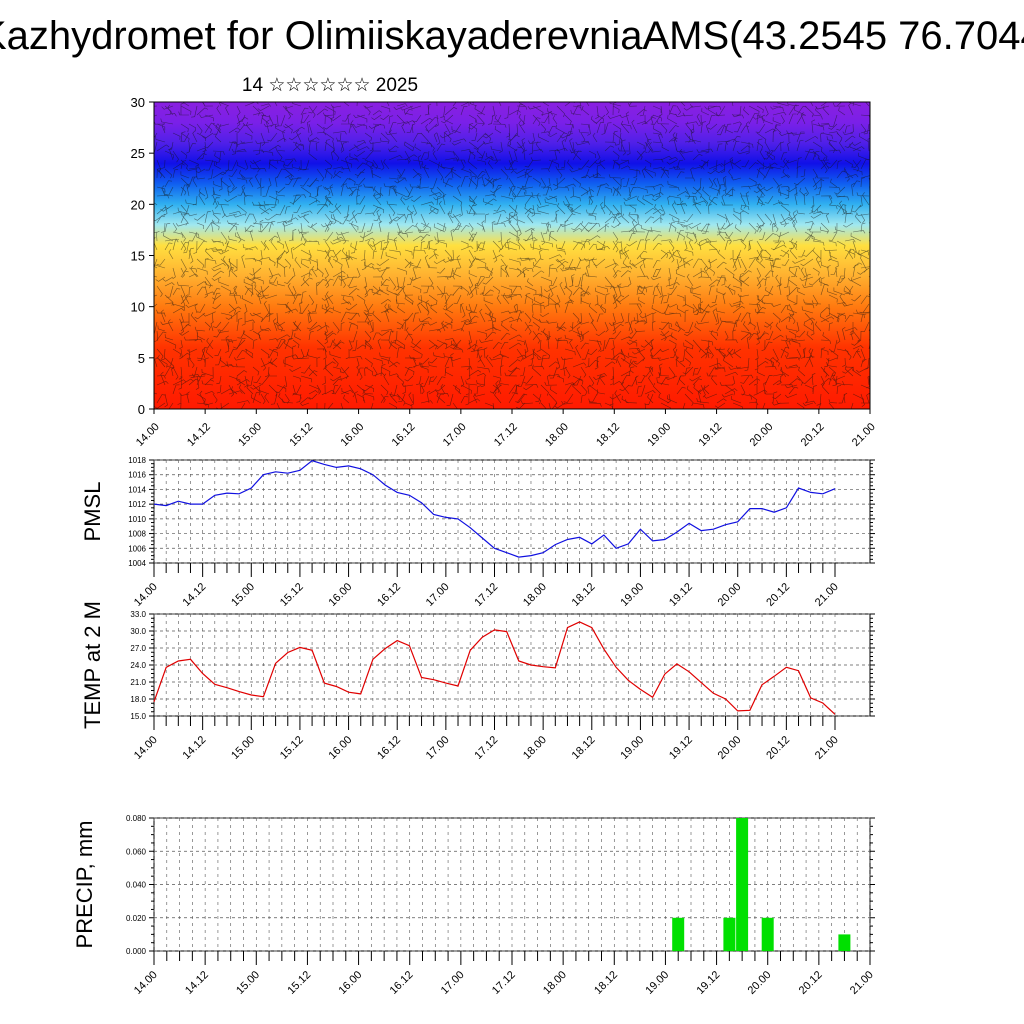  Describe the element at coordinates (136, 918) in the screenshot. I see `y-tick-label: 0.020` at that location.